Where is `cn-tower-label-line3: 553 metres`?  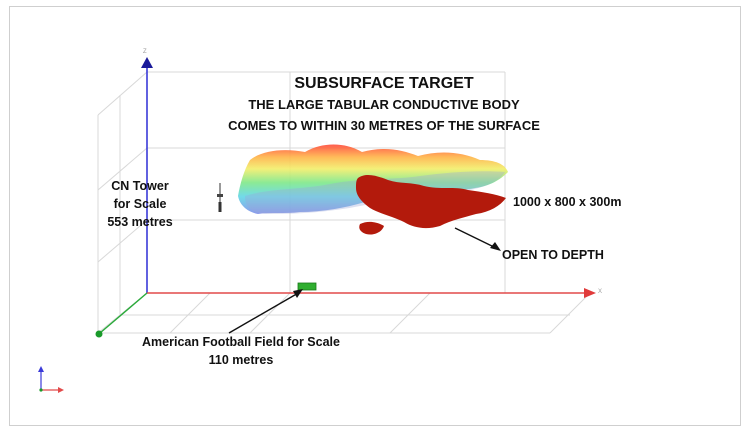 cn-tower-label-line3: 553 metres is located at coordinates (140, 222).